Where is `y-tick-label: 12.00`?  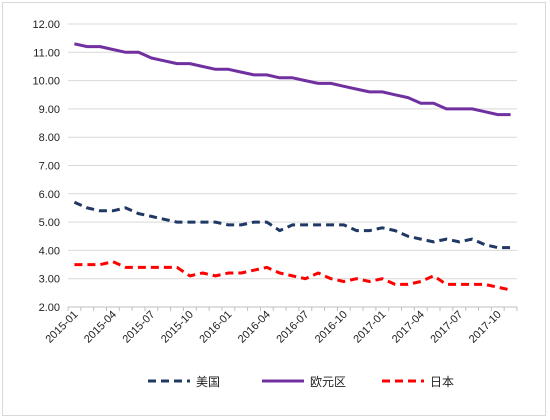 y-tick-label: 12.00 is located at coordinates (46, 25).